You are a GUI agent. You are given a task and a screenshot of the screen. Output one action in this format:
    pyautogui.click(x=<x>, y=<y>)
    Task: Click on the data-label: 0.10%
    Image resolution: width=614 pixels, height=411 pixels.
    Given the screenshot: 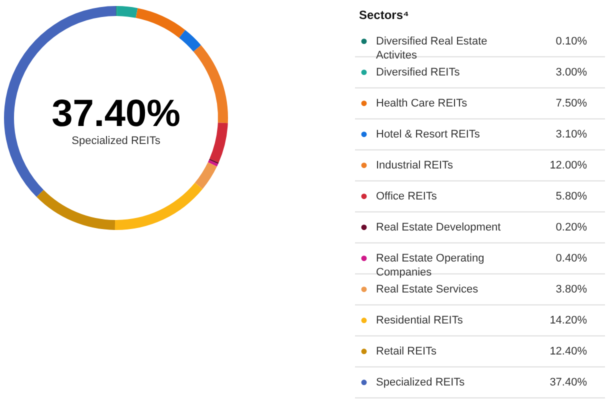 What is the action you would take?
    pyautogui.click(x=572, y=41)
    